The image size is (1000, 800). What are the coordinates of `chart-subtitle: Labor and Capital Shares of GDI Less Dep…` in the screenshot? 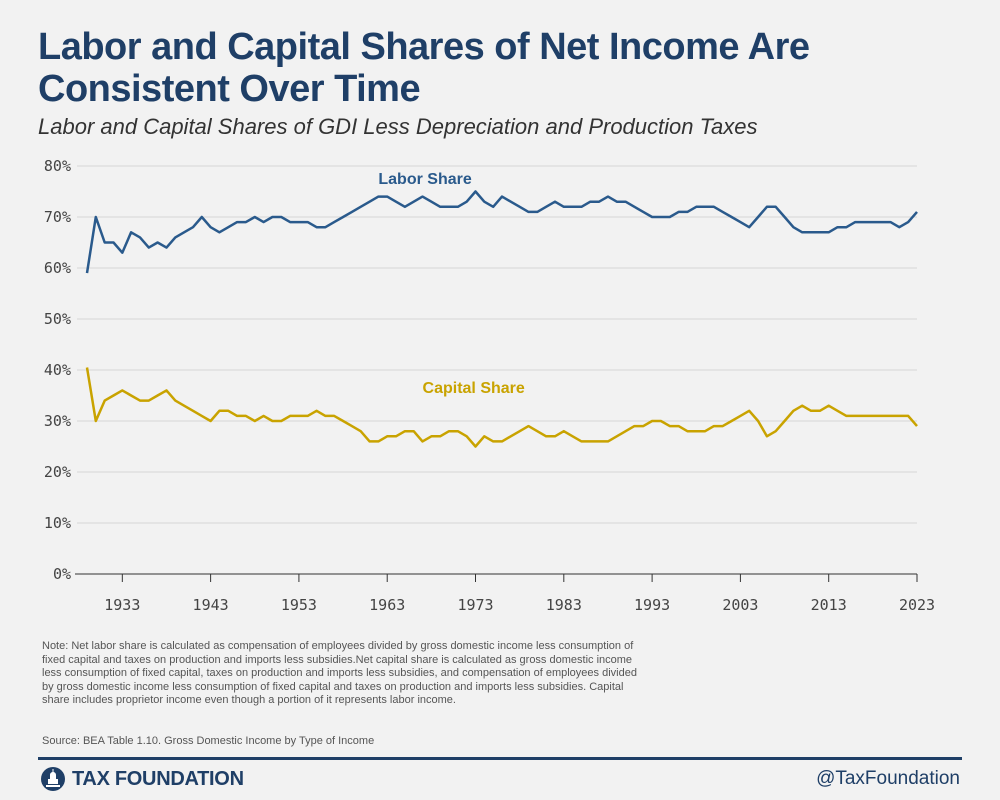 It's located at (398, 126).